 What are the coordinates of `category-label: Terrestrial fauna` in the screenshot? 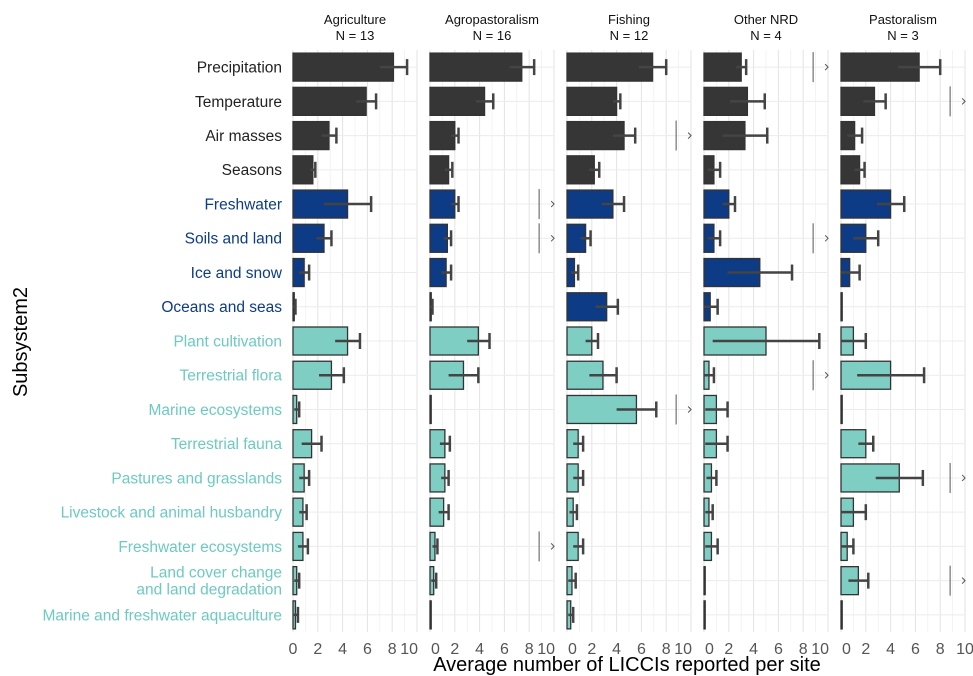 It's located at (227, 444).